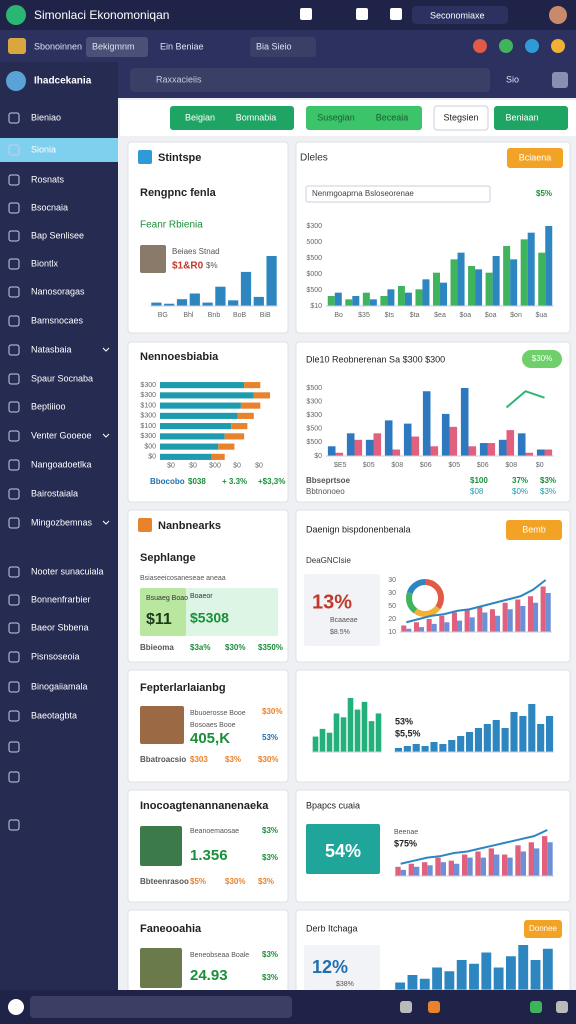 This screenshot has width=576, height=1024. What do you see at coordinates (161, 1007) in the screenshot?
I see `bottom-search` at bounding box center [161, 1007].